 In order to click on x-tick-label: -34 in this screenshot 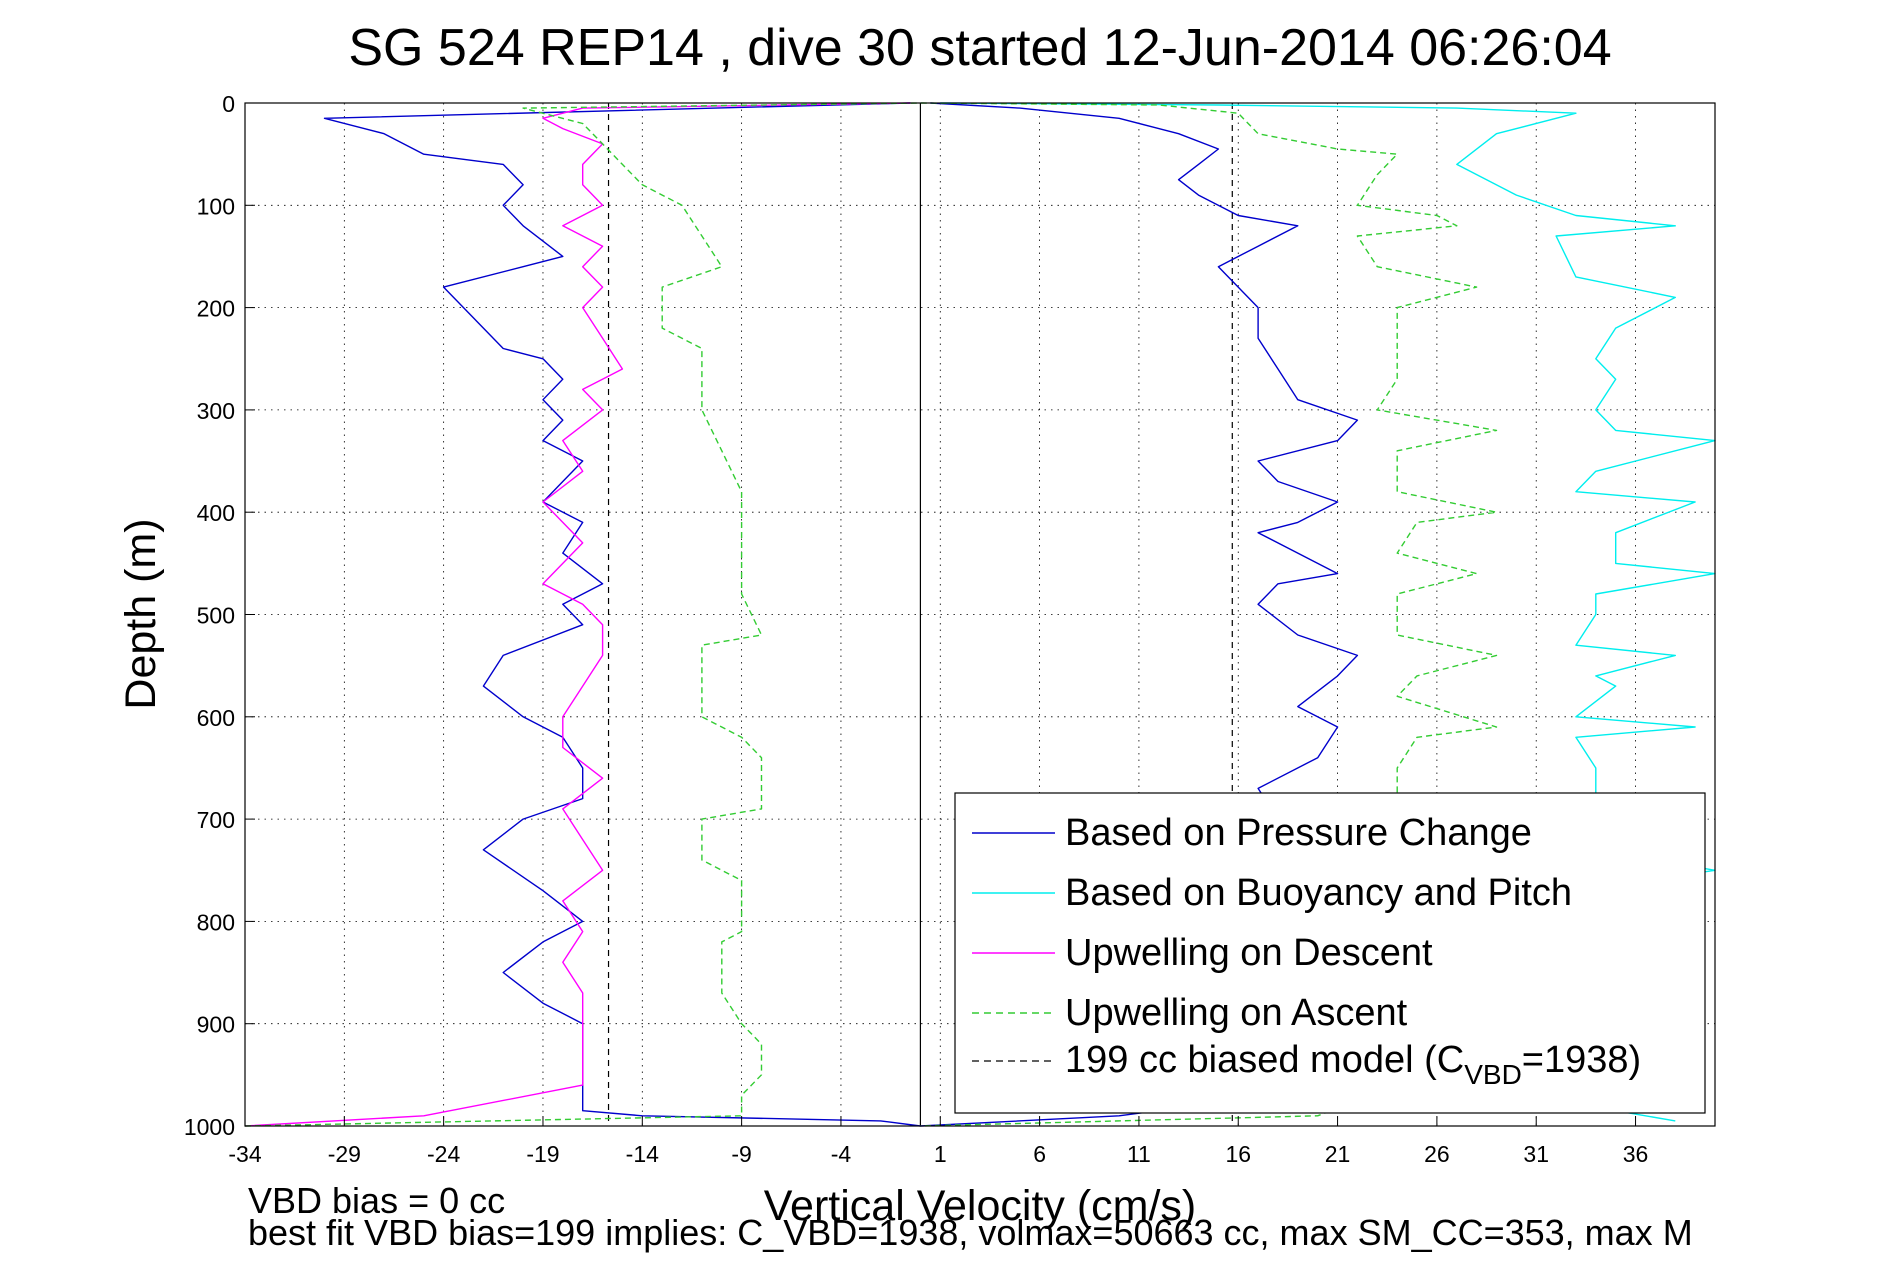, I will do `click(244, 1154)`.